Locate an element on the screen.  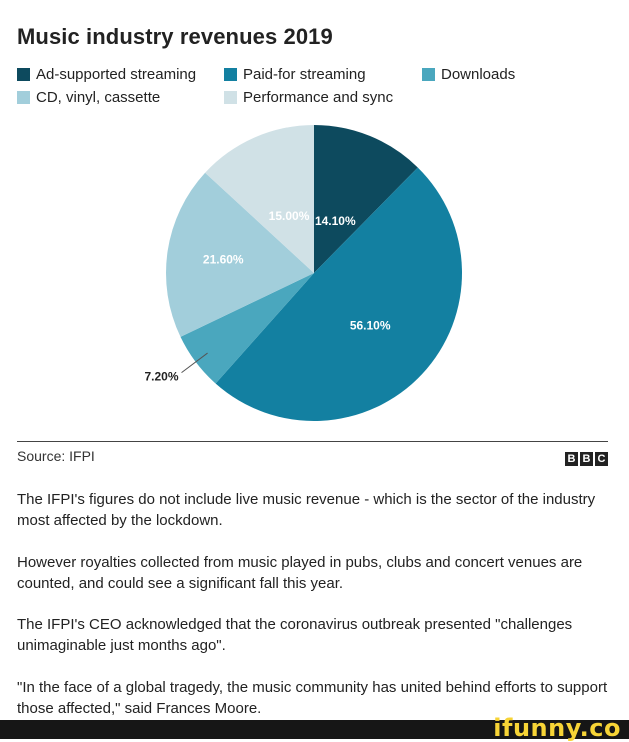
chart-title: Music industry revenues 2019 is located at coordinates (175, 36).